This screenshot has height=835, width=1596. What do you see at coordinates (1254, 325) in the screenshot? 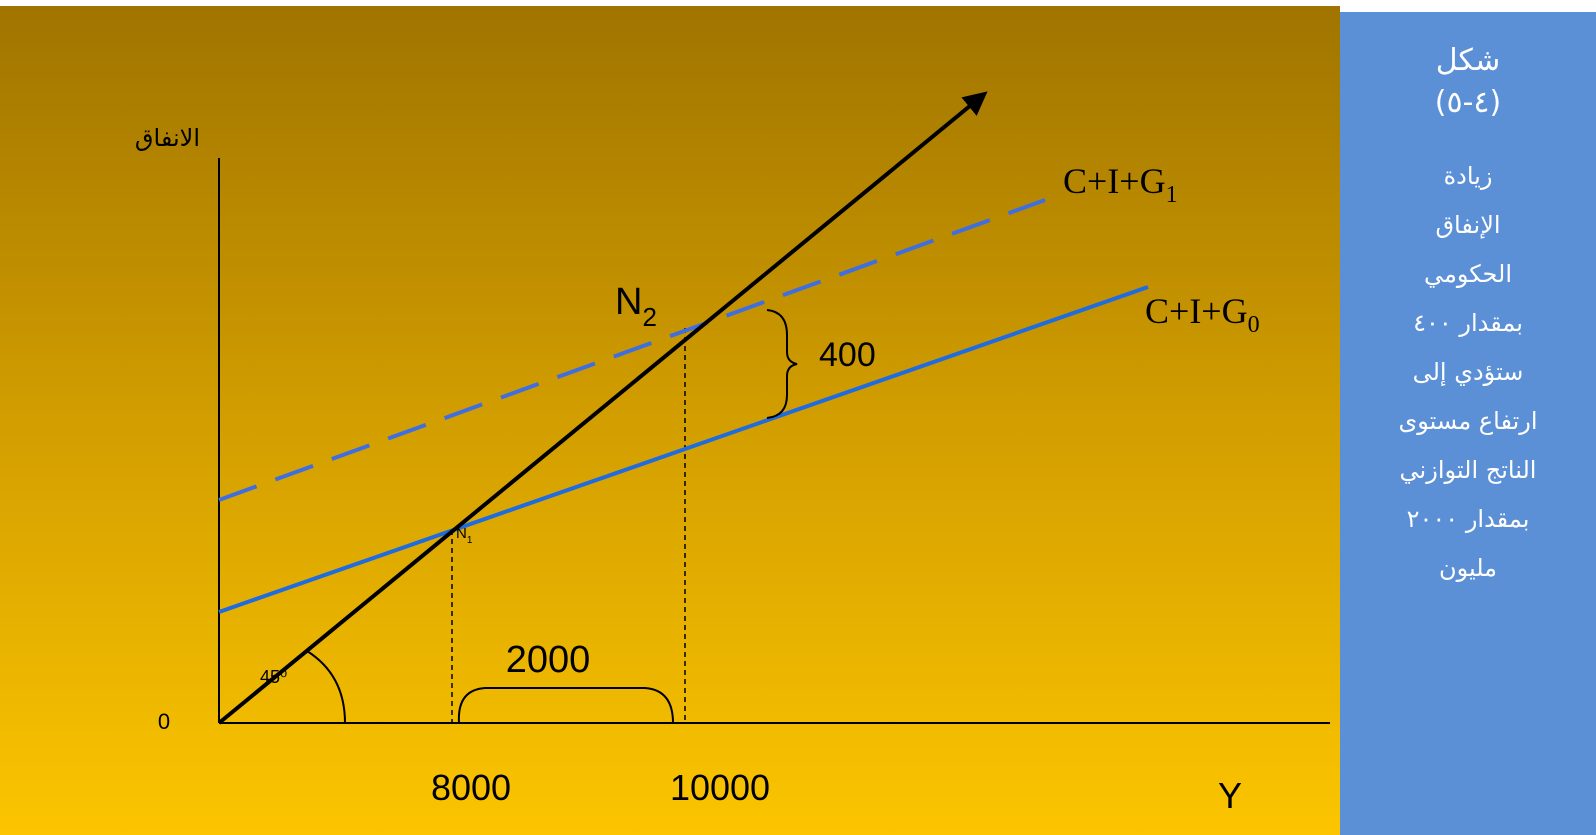
I see `curve-cig0-label-sub: 0` at bounding box center [1254, 325].